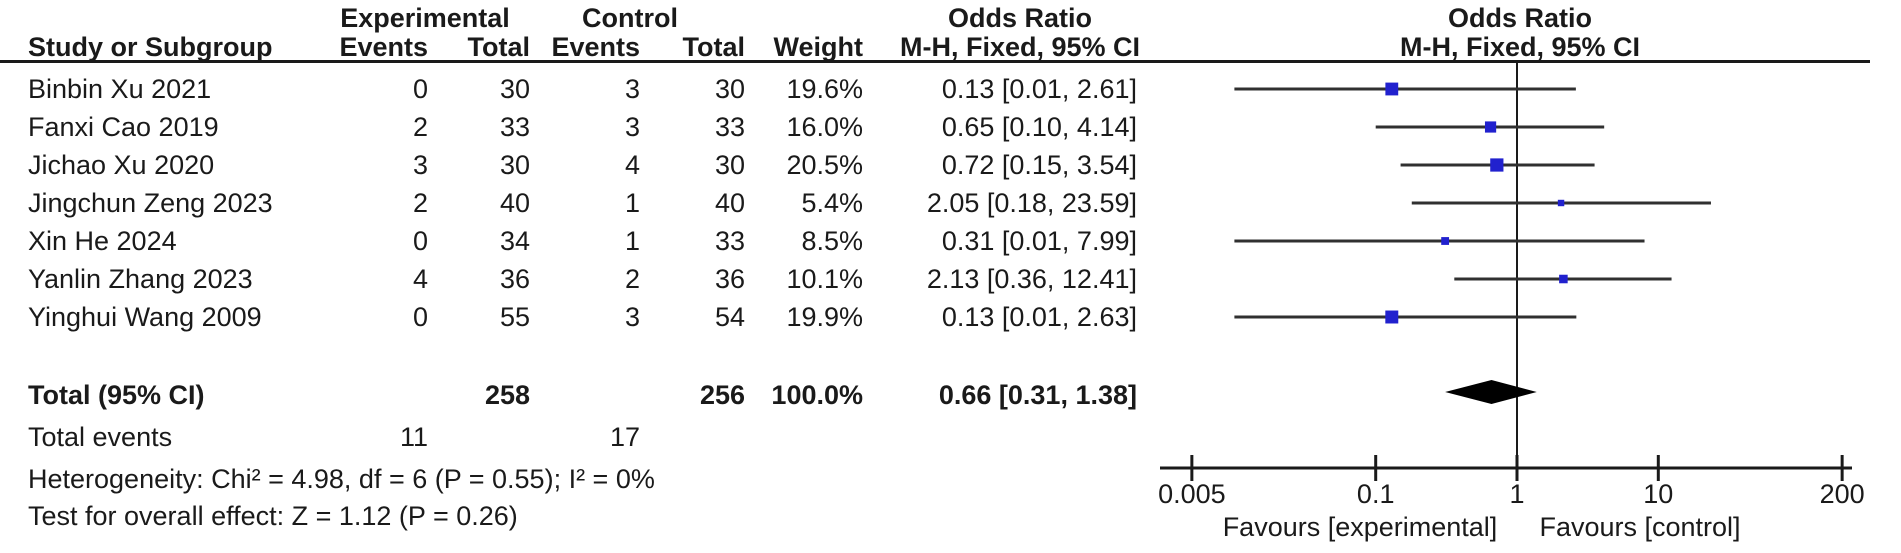  Describe the element at coordinates (595, 47) in the screenshot. I see `header-events-ctl: Events` at that location.